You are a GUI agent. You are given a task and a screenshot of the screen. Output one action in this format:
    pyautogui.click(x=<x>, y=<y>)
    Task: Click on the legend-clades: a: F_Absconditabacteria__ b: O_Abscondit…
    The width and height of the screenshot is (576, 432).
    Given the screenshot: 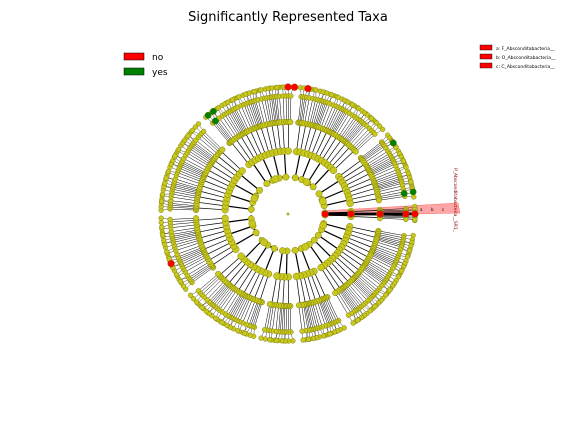 What is the action you would take?
    pyautogui.click(x=517, y=57)
    